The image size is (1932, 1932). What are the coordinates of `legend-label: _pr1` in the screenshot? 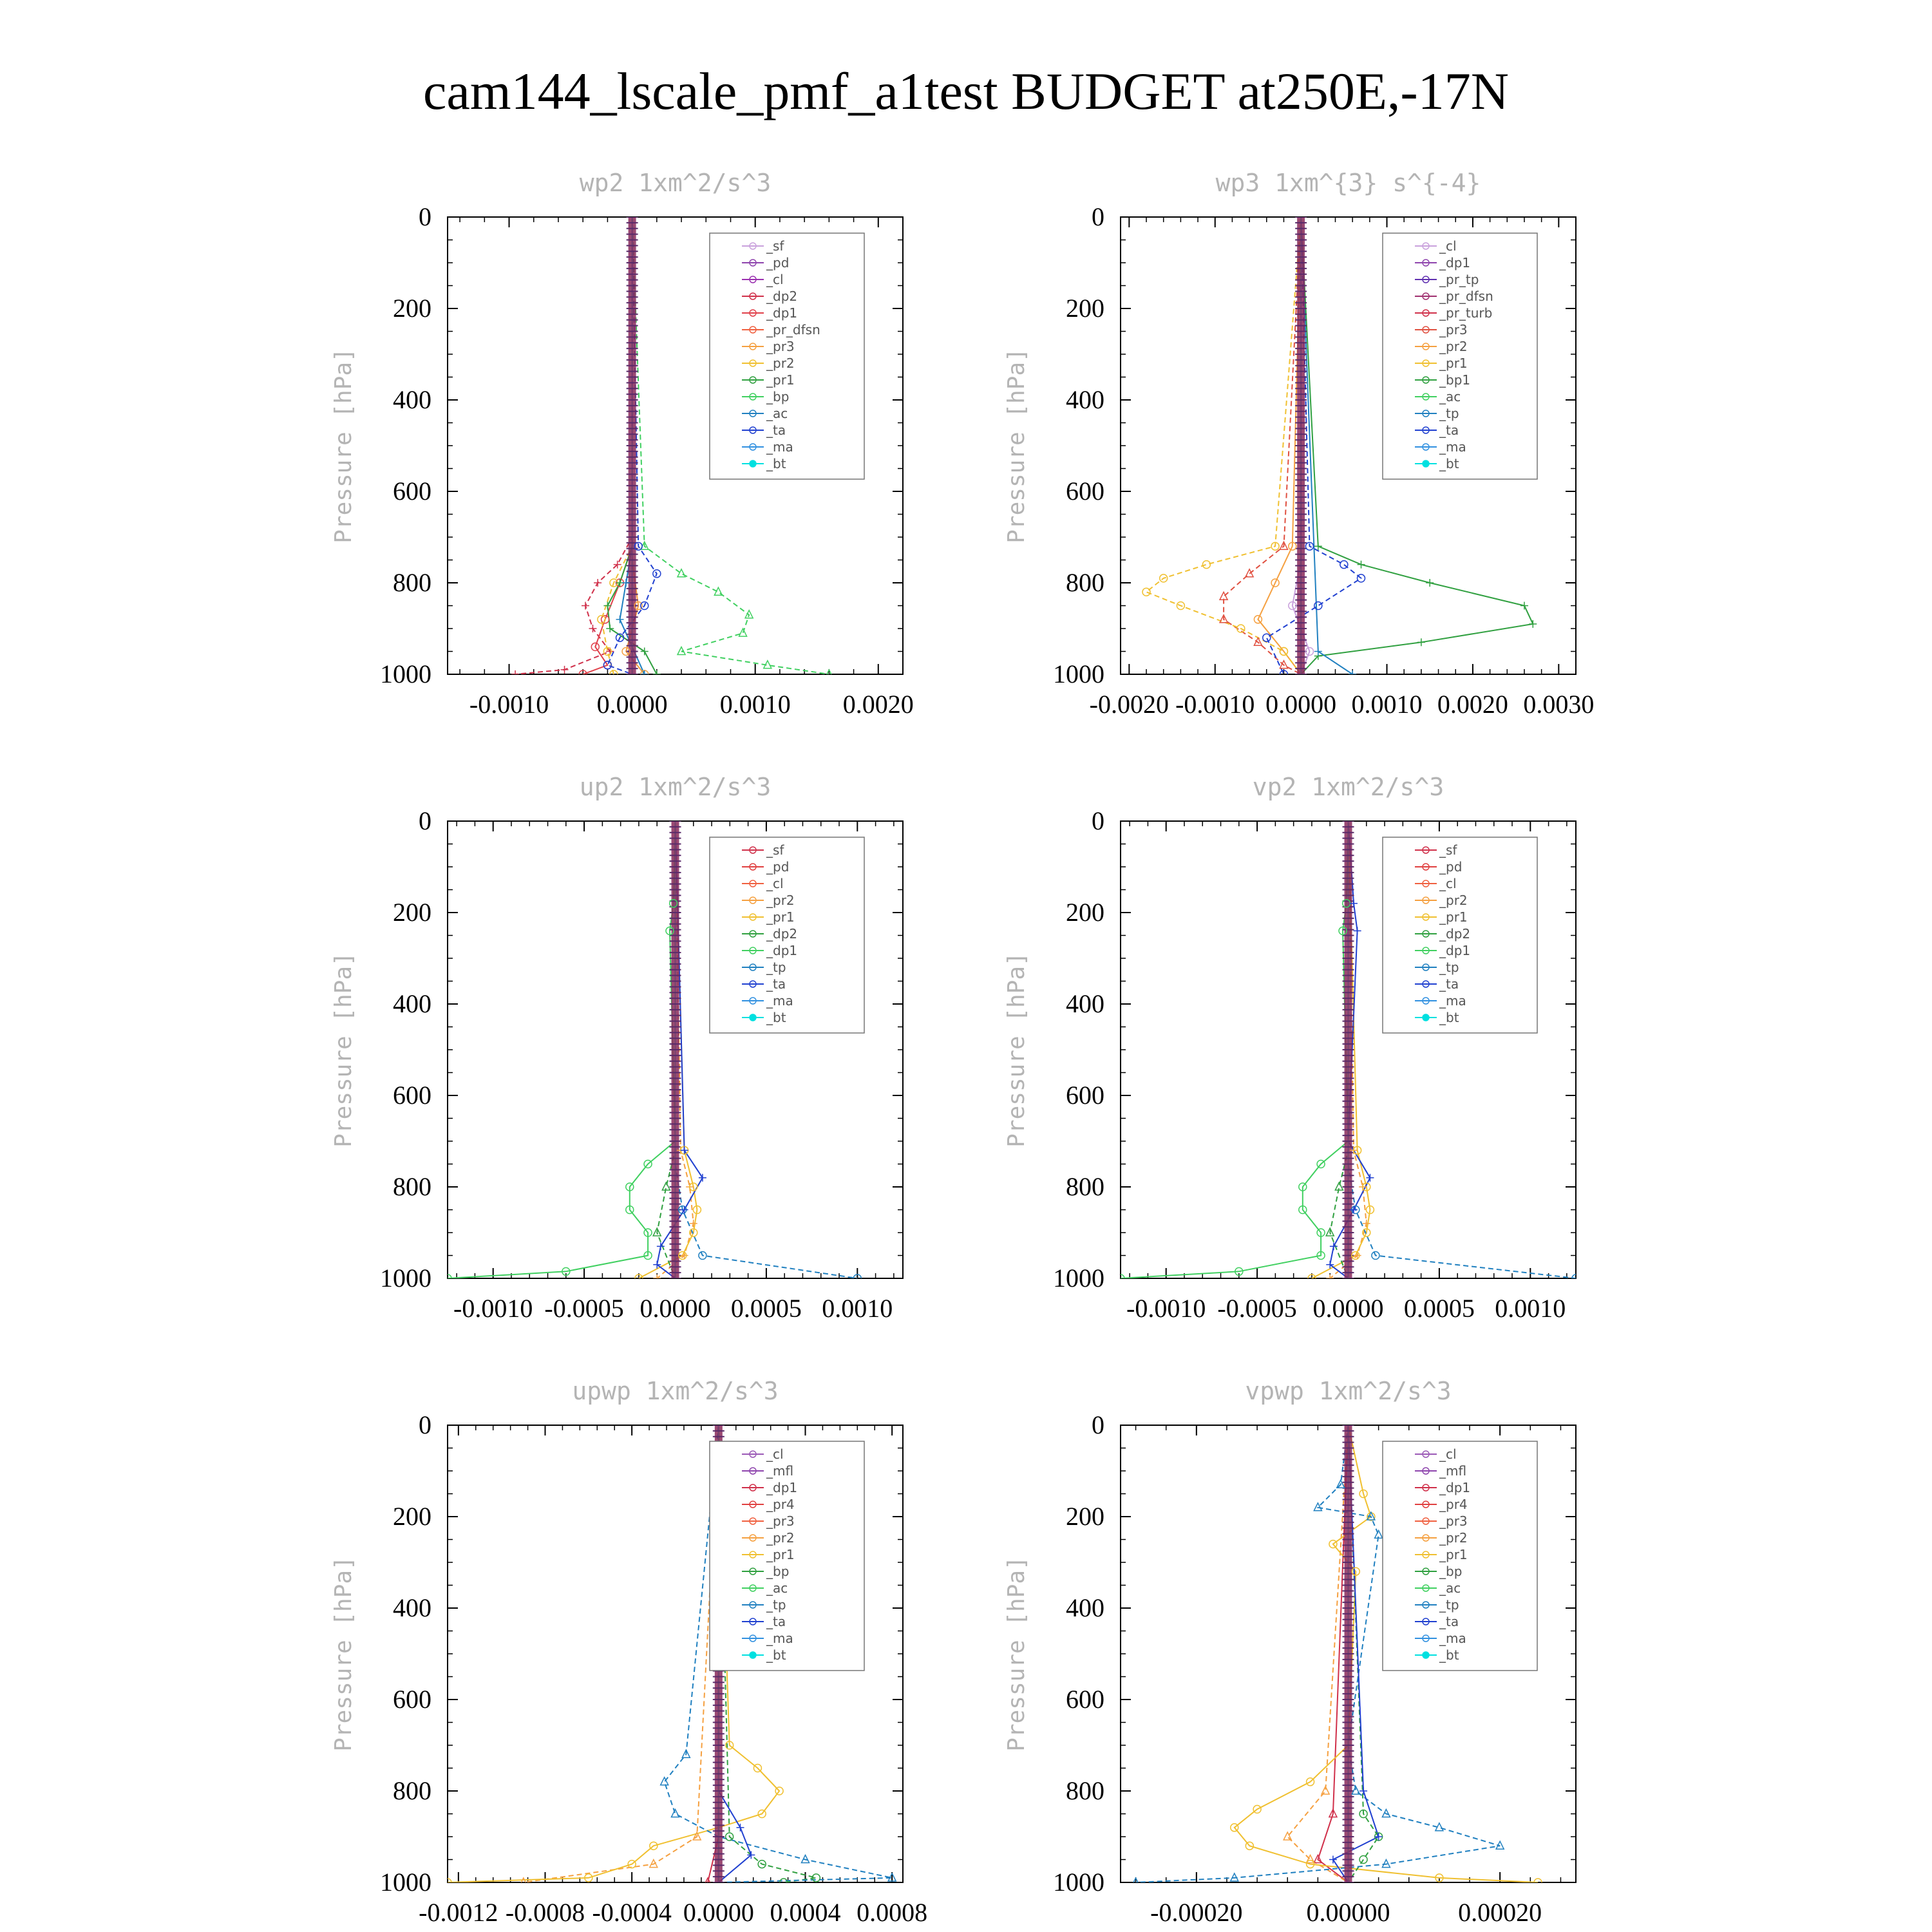 It's located at (1453, 363).